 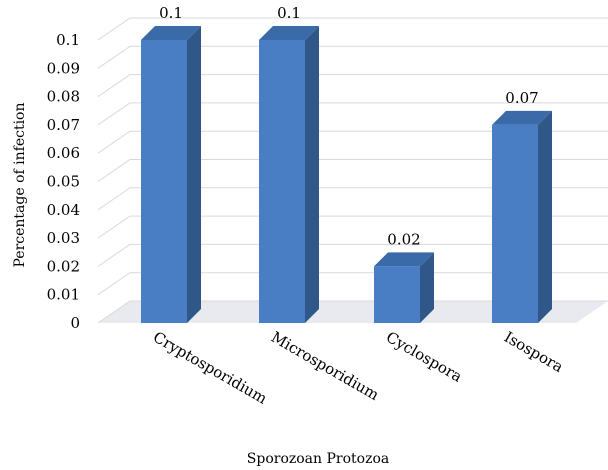 What do you see at coordinates (521, 98) in the screenshot?
I see `data-label: 0.07` at bounding box center [521, 98].